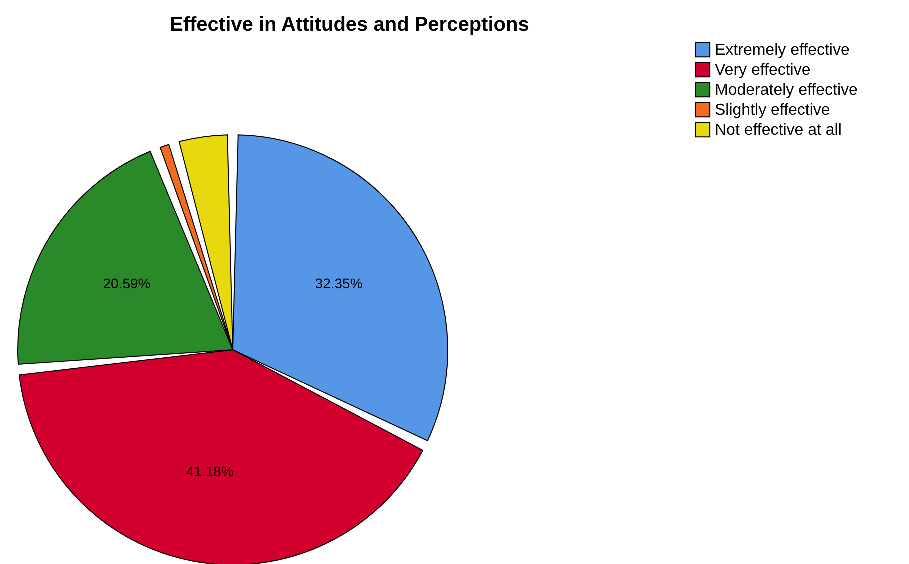  I want to click on legend-label: Very effective, so click(763, 70).